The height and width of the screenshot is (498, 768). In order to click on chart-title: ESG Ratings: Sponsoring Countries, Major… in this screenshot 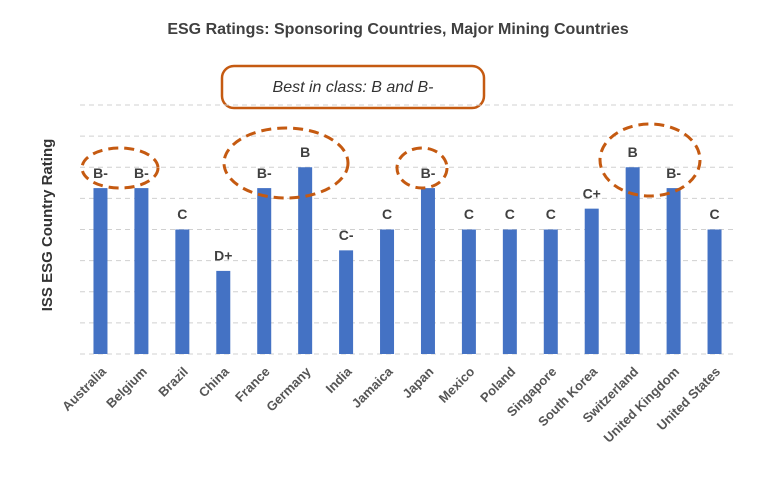, I will do `click(397, 29)`.